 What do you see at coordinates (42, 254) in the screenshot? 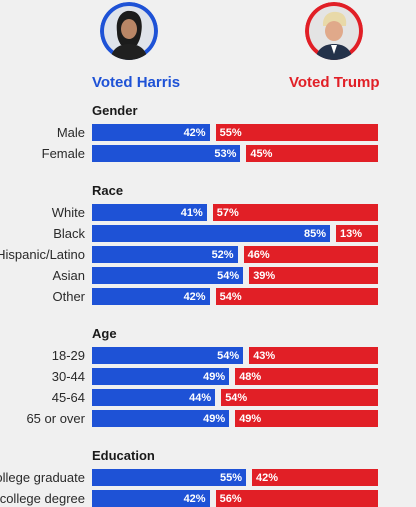
I see `row-label-hispanic-latino: Hispanic/Latino` at bounding box center [42, 254].